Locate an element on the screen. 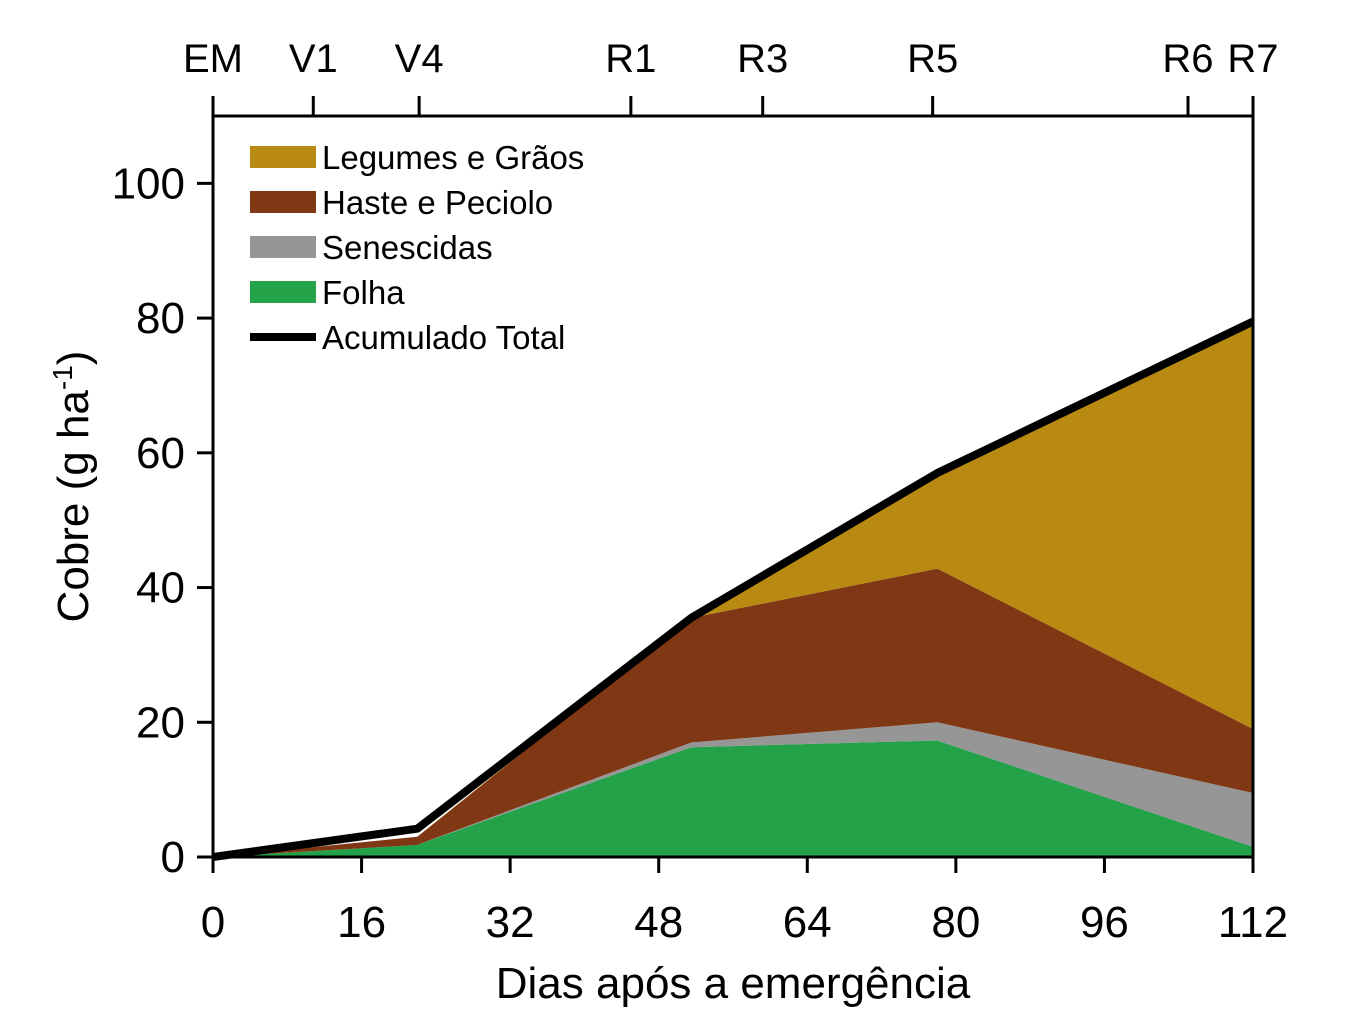  area-senescidas is located at coordinates (733, 789).